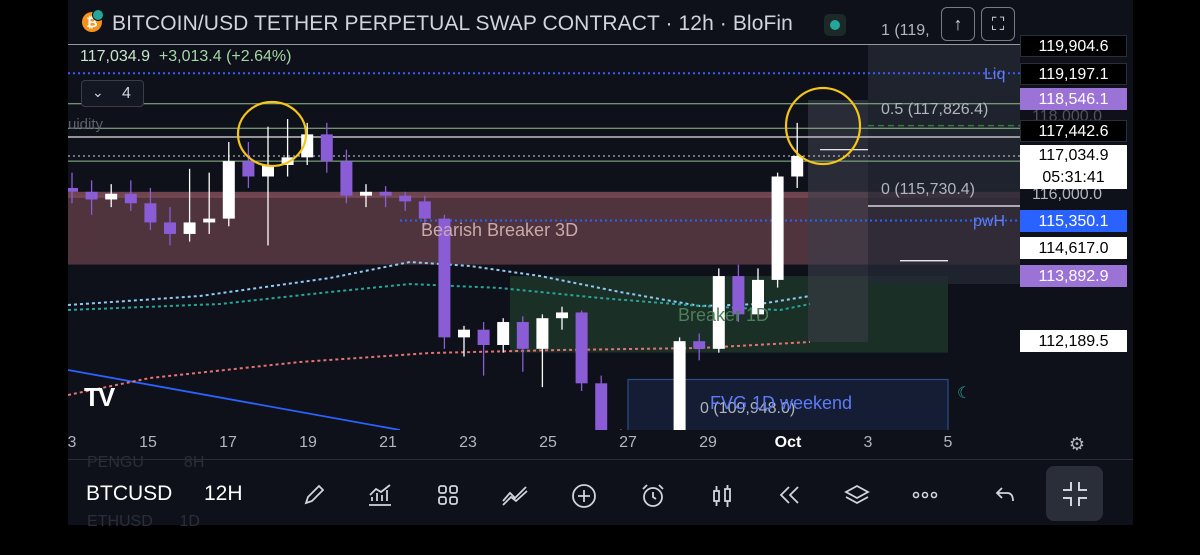  What do you see at coordinates (1073, 177) in the screenshot?
I see `countdown: 05:31:41` at bounding box center [1073, 177].